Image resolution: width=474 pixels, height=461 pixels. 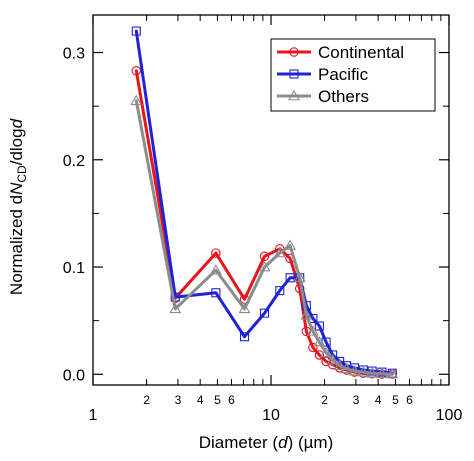 What do you see at coordinates (74, 54) in the screenshot?
I see `y-tick-label: 0.3` at bounding box center [74, 54].